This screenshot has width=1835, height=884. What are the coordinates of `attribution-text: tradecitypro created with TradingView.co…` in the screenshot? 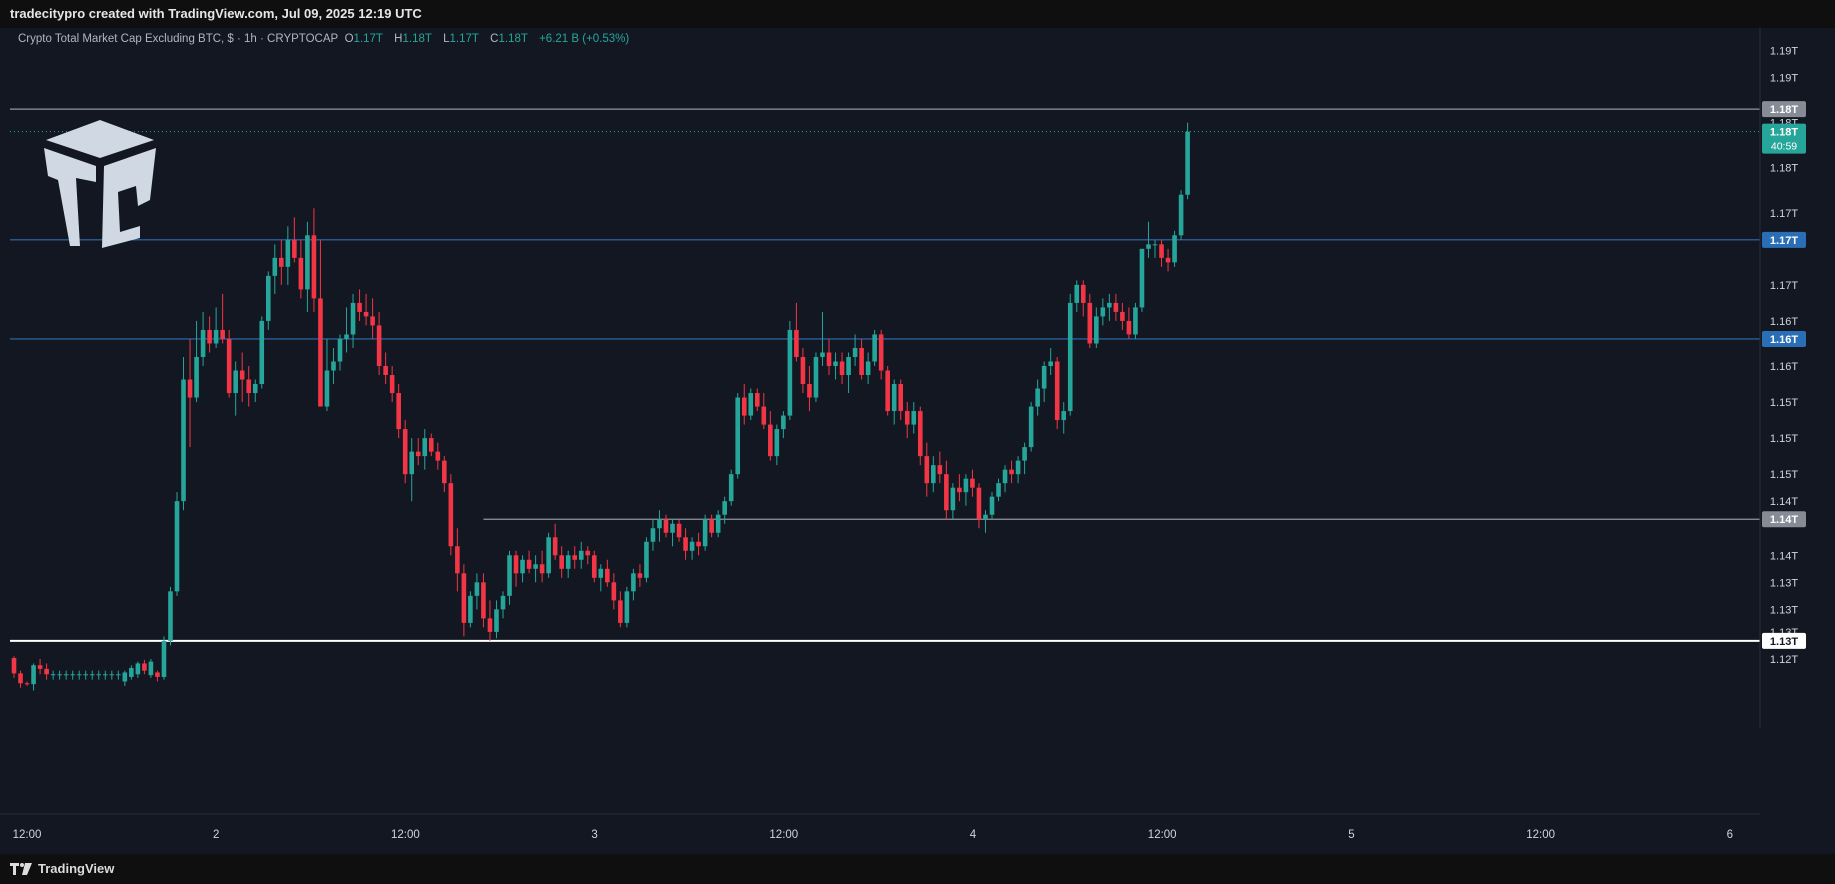 It's located at (216, 13).